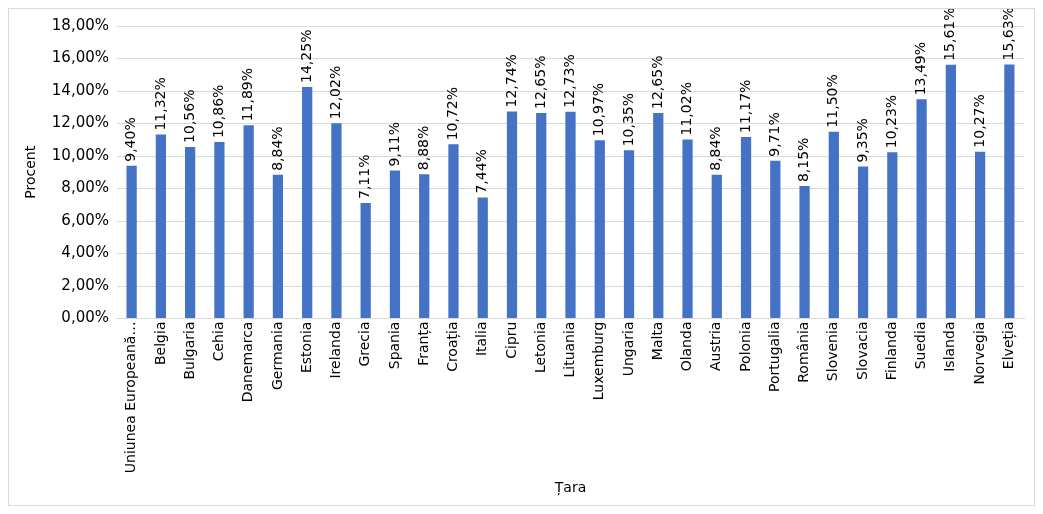  Describe the element at coordinates (247, 362) in the screenshot. I see `x-tick-label: Danemarca` at that location.